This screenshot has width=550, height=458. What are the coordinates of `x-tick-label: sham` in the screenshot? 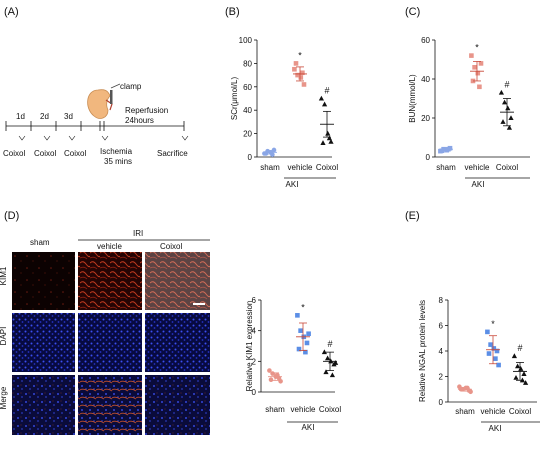 It's located at (446, 167).